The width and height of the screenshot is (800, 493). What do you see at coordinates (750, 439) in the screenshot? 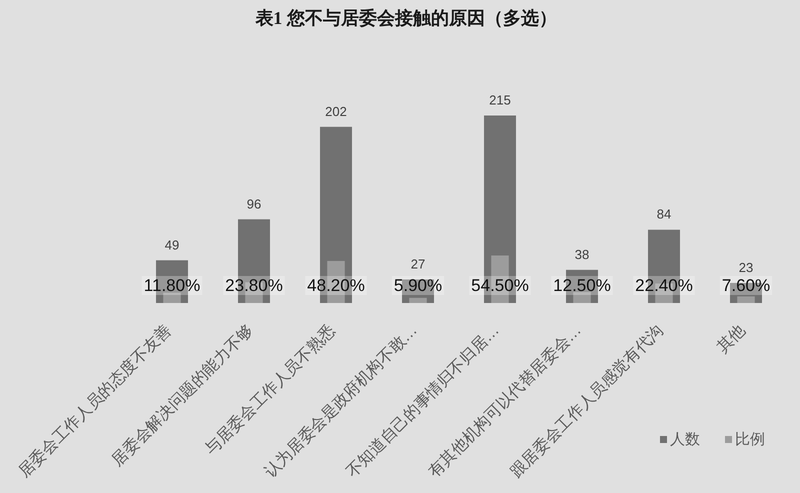
I see `legend-label: 比例` at bounding box center [750, 439].